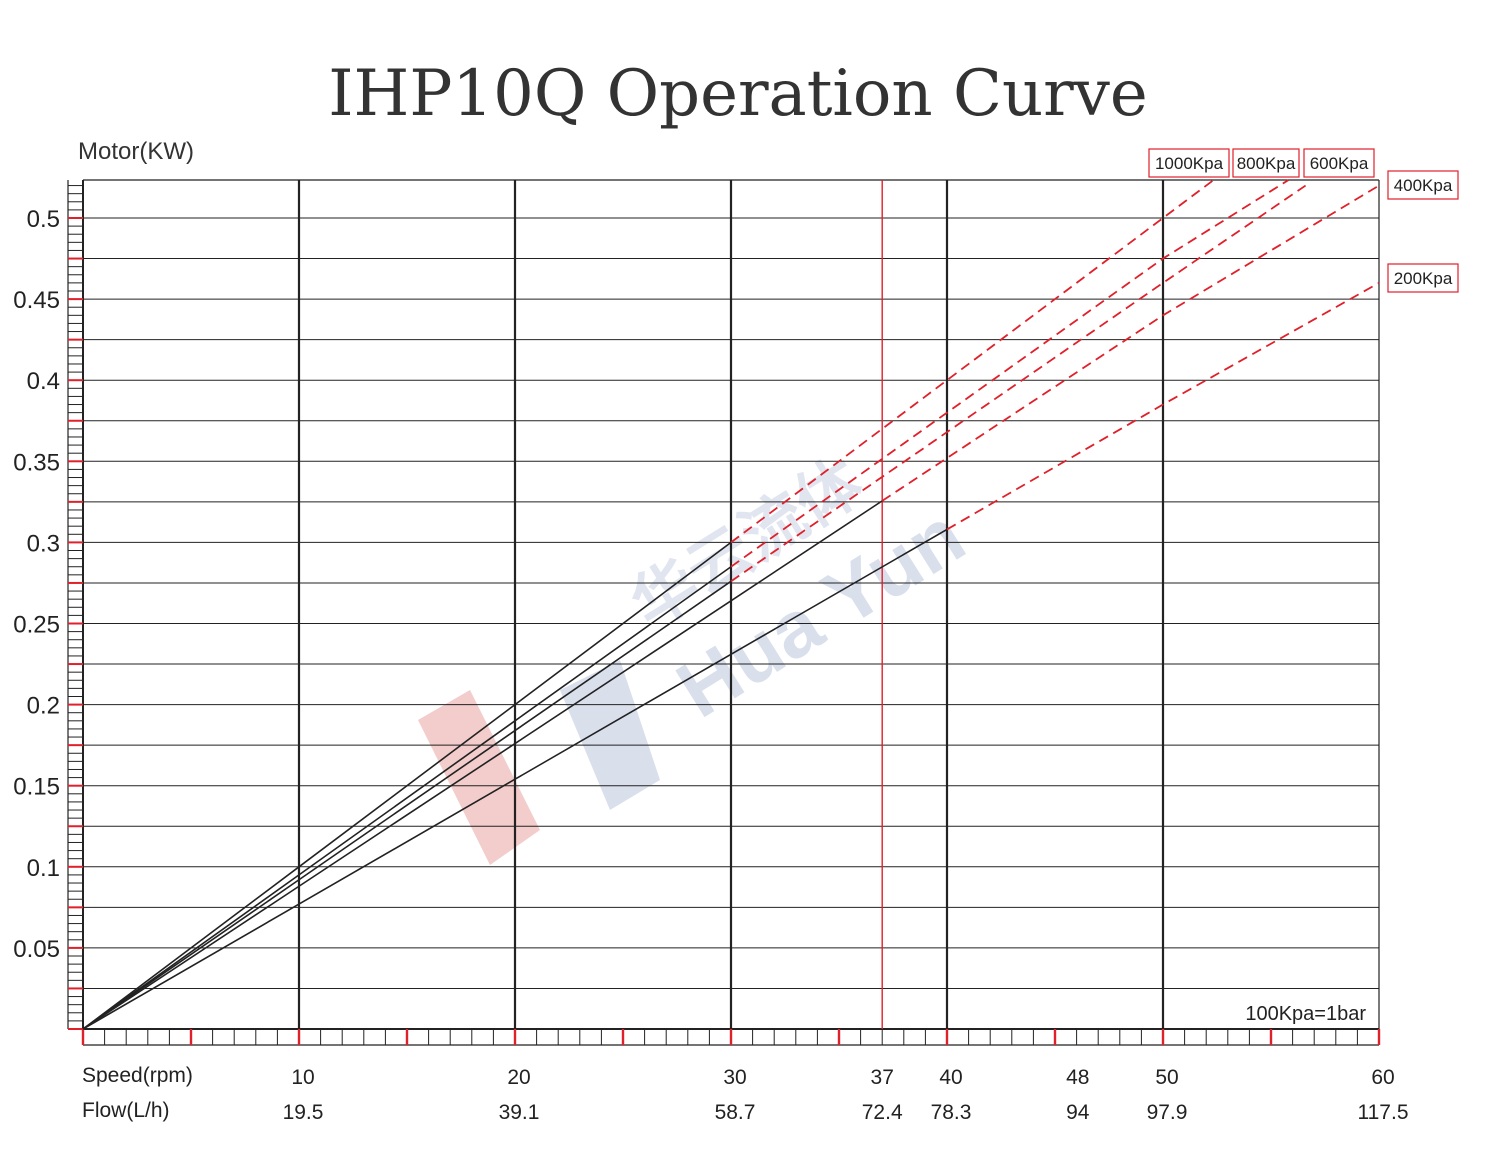  What do you see at coordinates (36, 787) in the screenshot?
I see `y-tick-label: 0.15` at bounding box center [36, 787].